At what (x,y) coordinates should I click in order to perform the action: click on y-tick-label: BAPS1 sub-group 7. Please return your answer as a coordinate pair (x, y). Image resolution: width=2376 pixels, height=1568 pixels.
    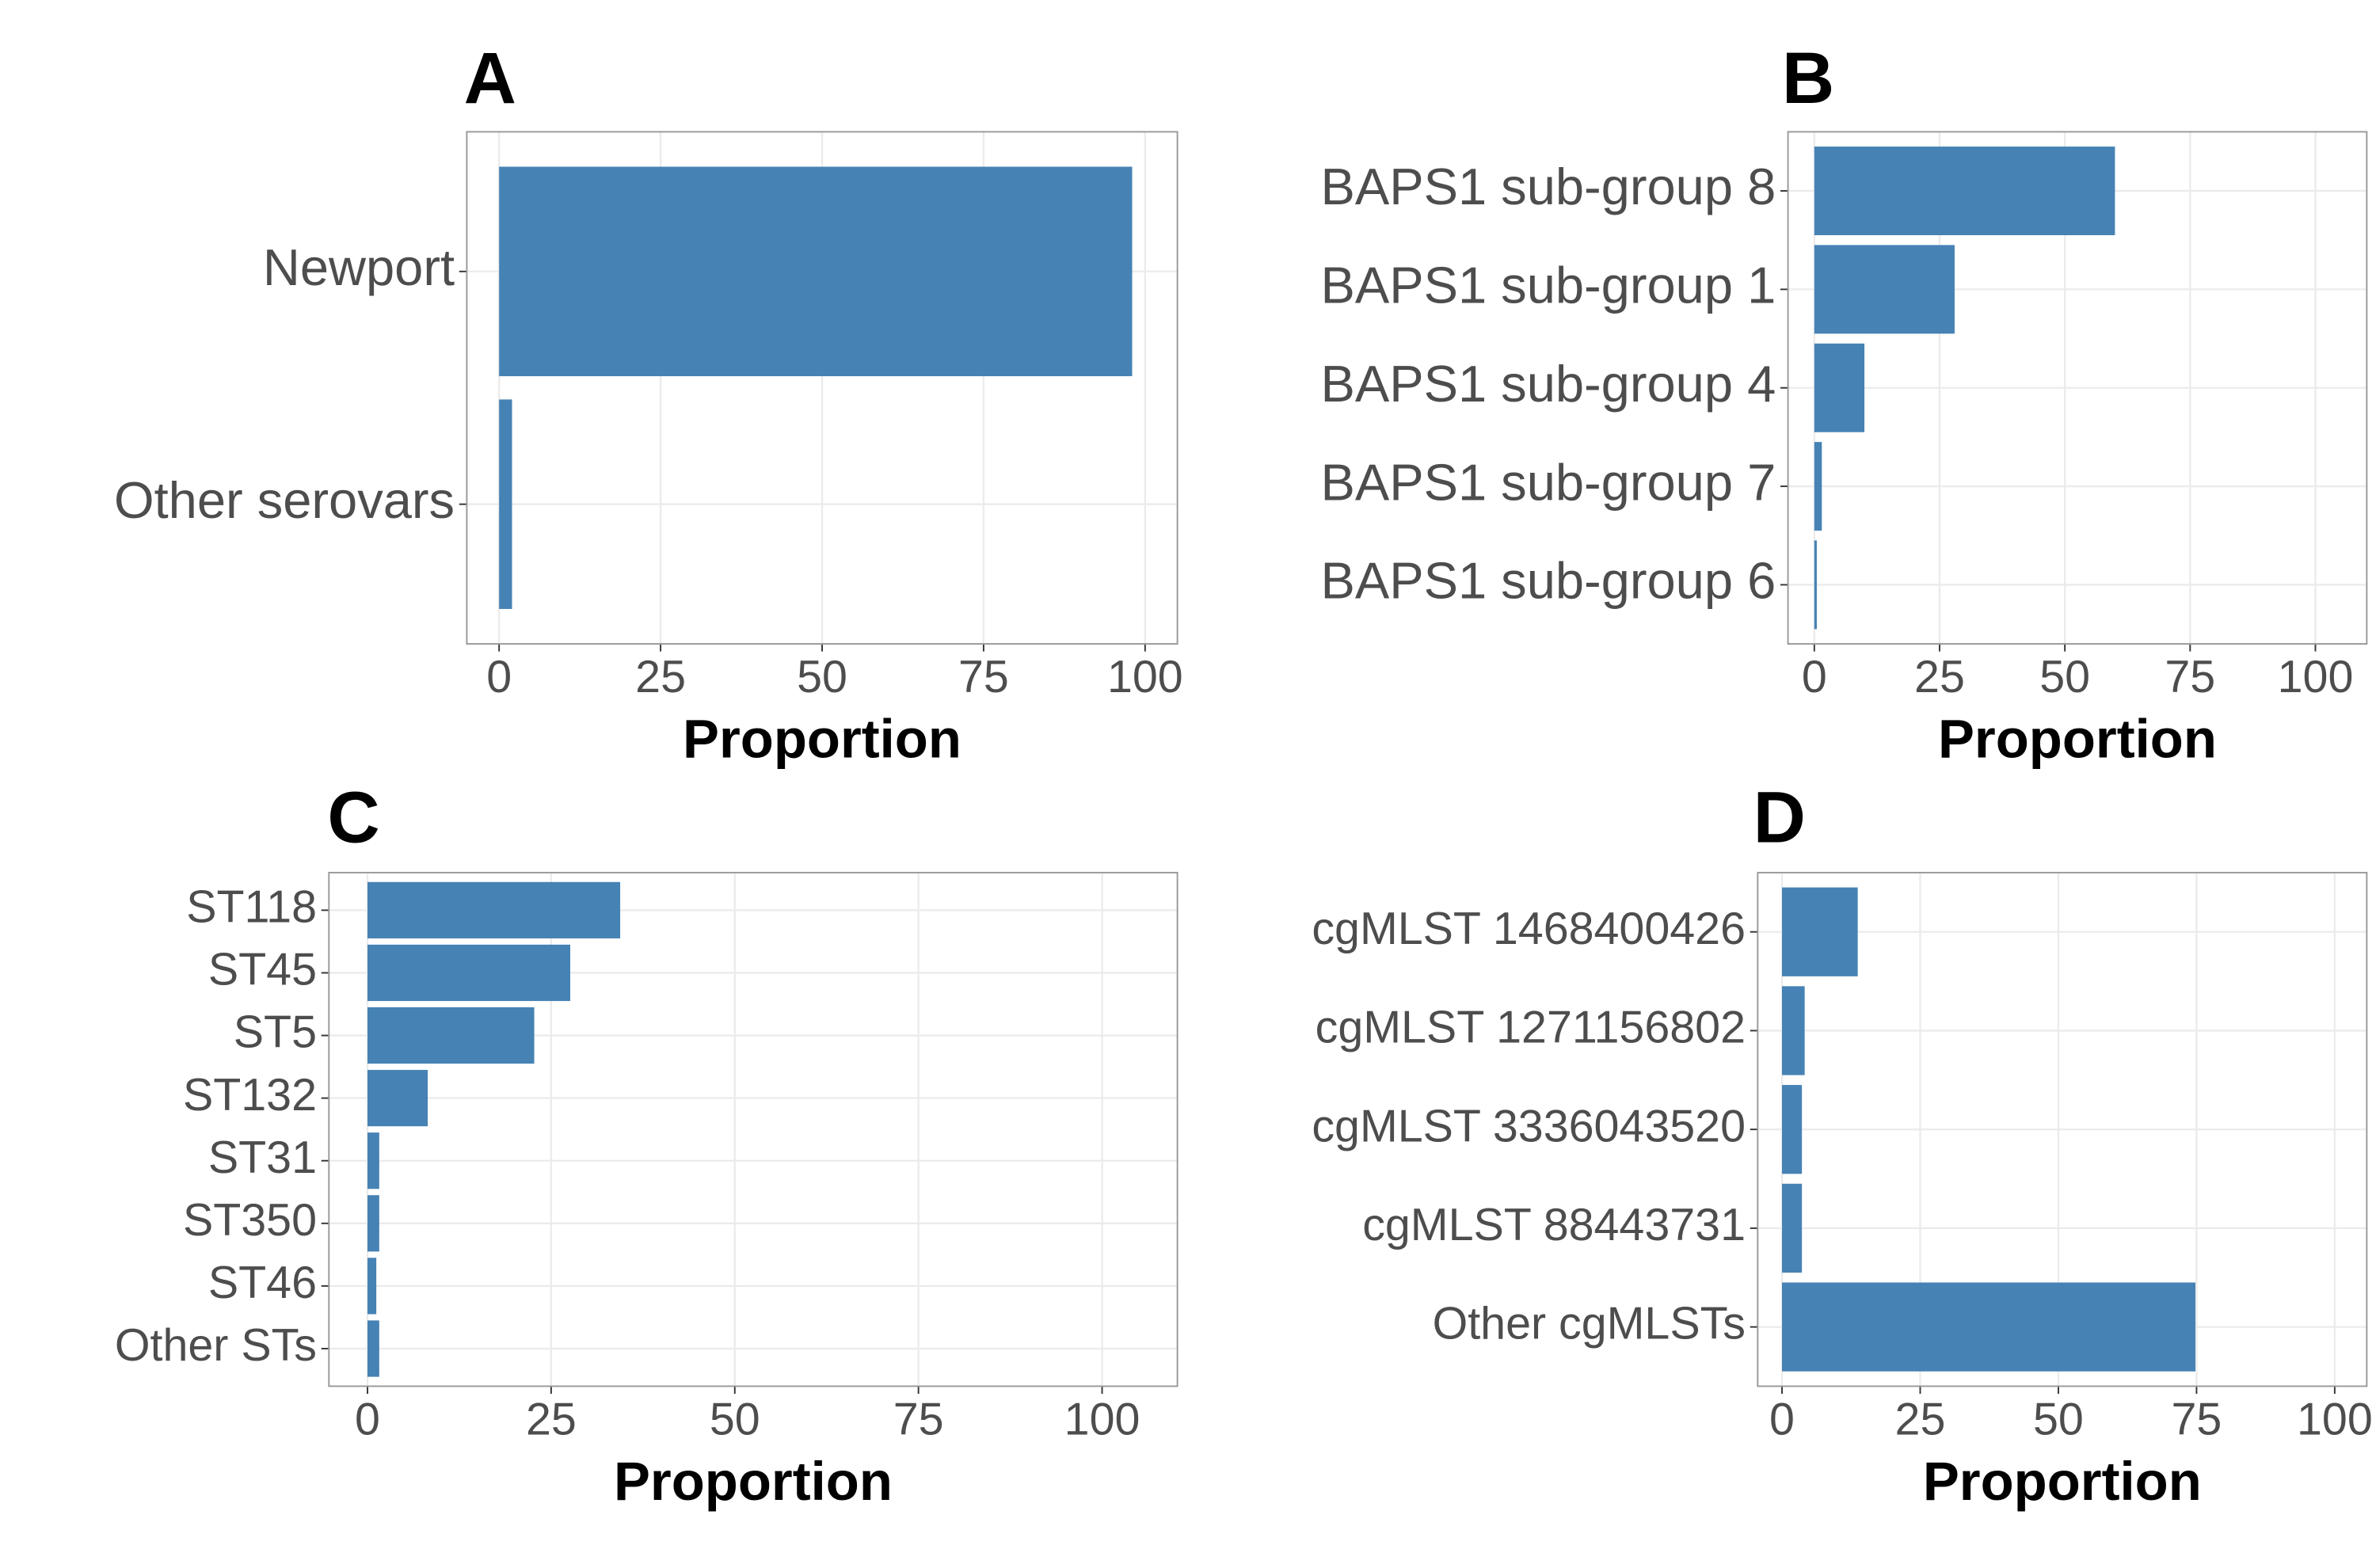
    Looking at the image, I should click on (1548, 482).